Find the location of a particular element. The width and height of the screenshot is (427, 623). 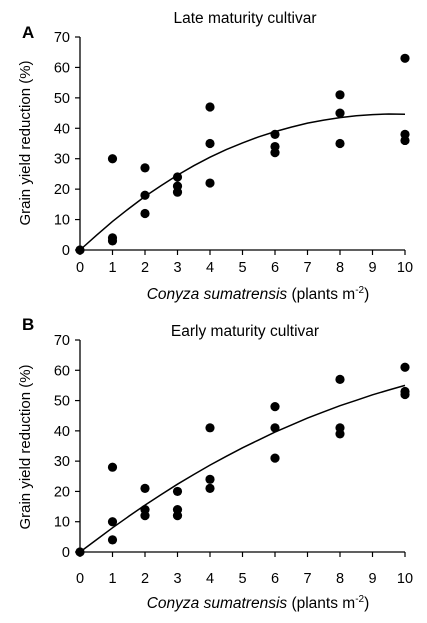

panel-a-title: Late maturity cultivar is located at coordinates (245, 18).